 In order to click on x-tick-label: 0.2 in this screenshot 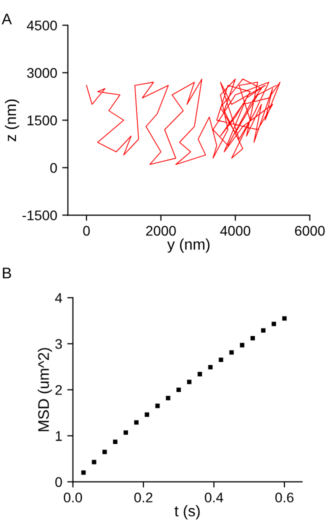, I will do `click(143, 497)`.